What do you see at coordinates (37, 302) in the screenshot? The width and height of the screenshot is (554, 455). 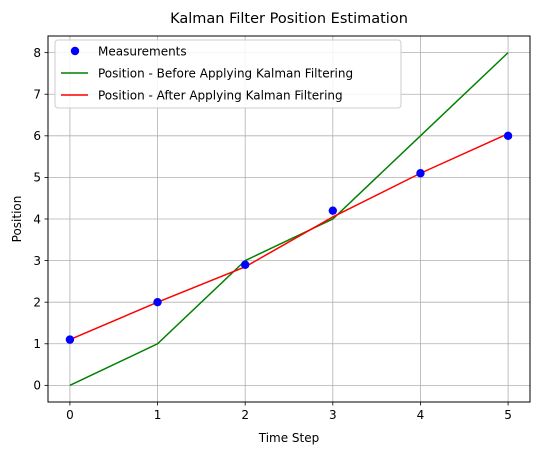 I see `y-tick-label: 2` at bounding box center [37, 302].